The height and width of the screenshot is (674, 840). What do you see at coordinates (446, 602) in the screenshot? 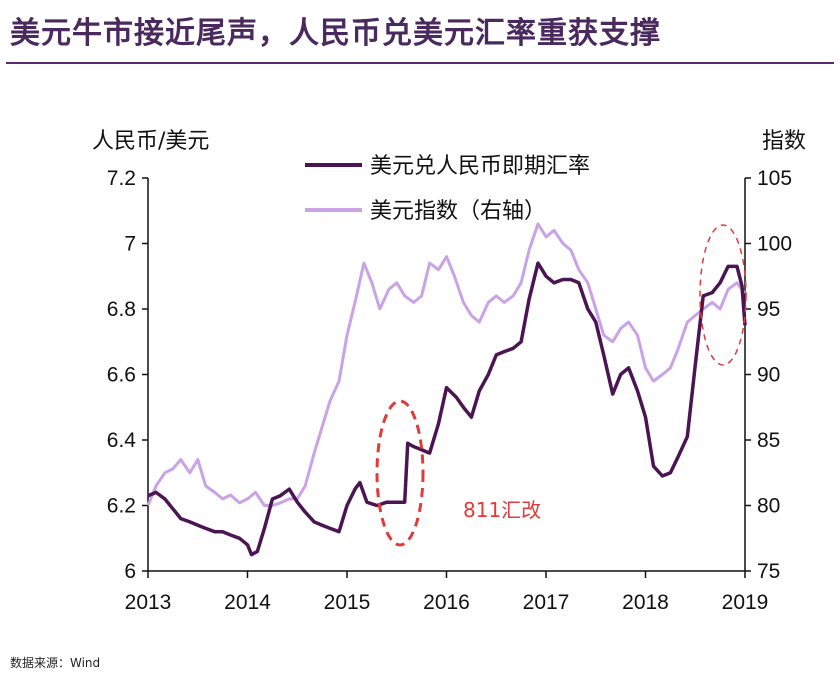
I see `x-tick-label: 2016` at bounding box center [446, 602].